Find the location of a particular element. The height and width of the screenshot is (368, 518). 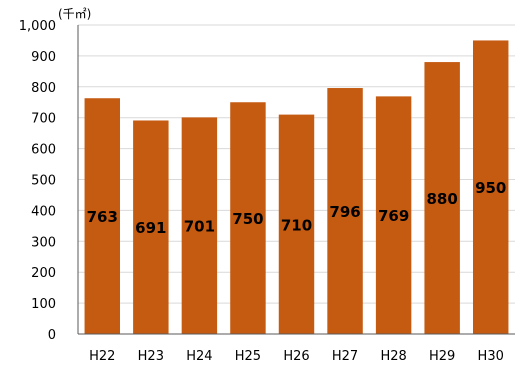

data-labels: 763 691 701 750 710 796 769 880 950 is located at coordinates (297, 208).